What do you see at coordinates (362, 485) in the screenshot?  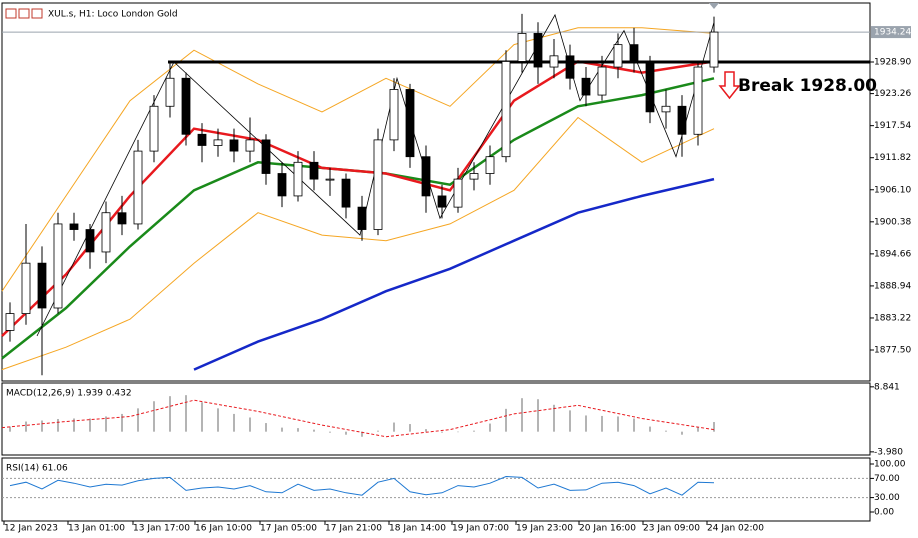 I see `rsi-line` at bounding box center [362, 485].